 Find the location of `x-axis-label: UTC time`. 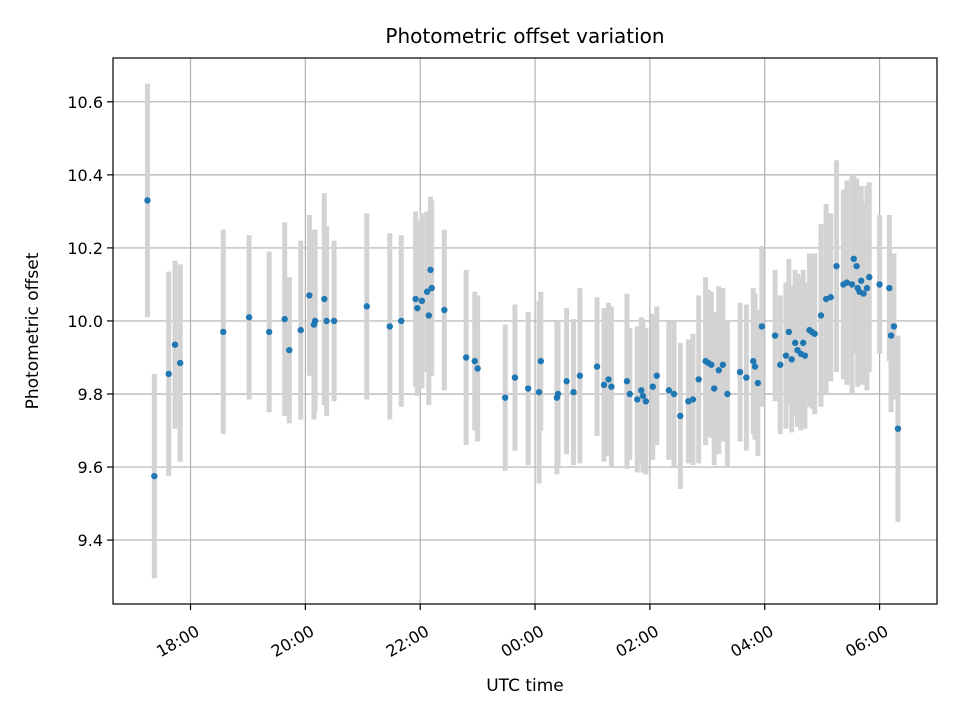

x-axis-label: UTC time is located at coordinates (525, 686).